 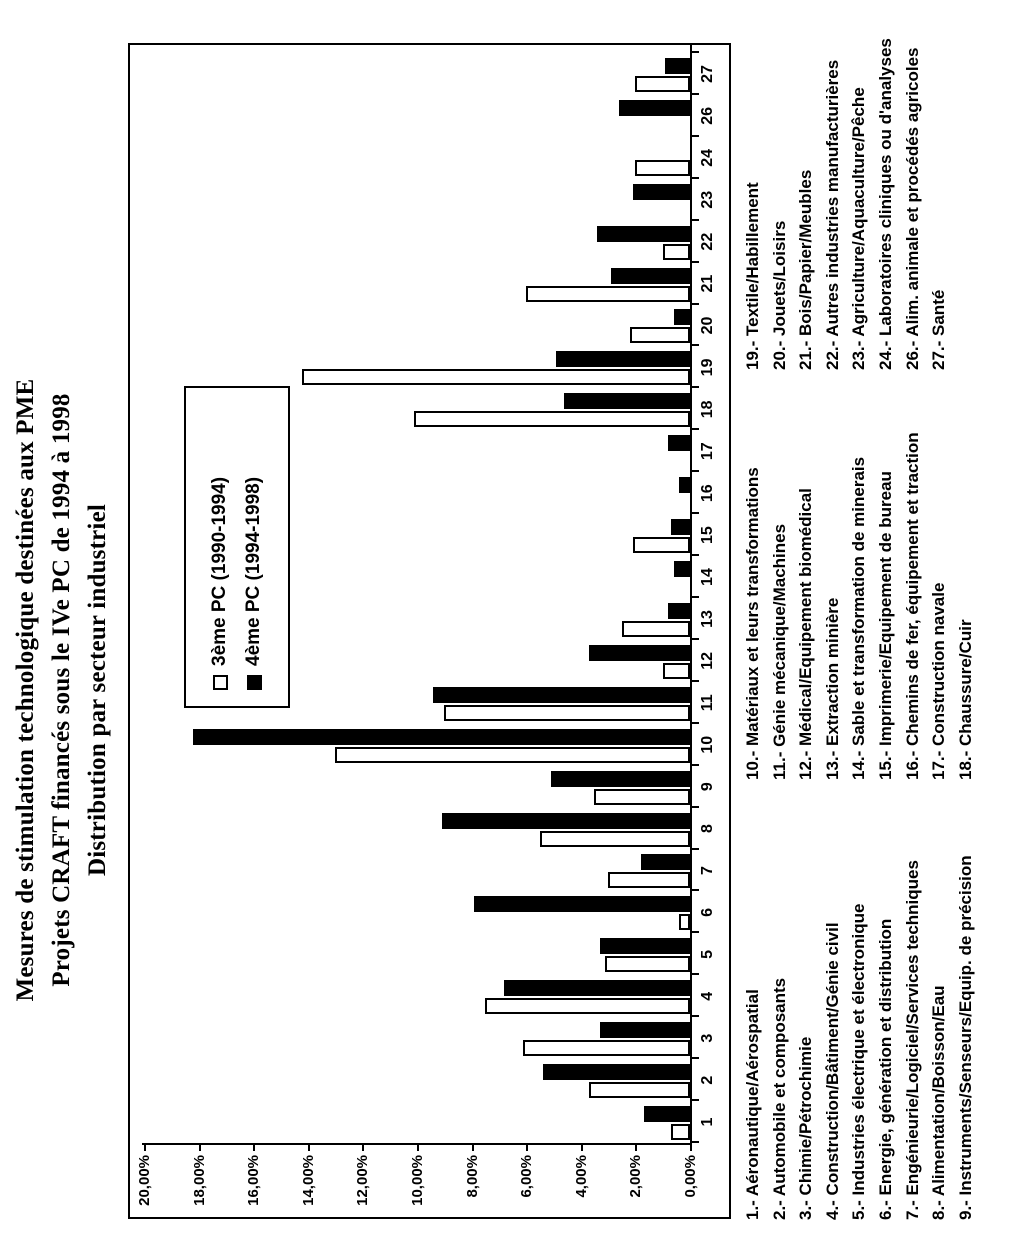 What do you see at coordinates (707, 283) in the screenshot?
I see `category-label-21: 21` at bounding box center [707, 283].